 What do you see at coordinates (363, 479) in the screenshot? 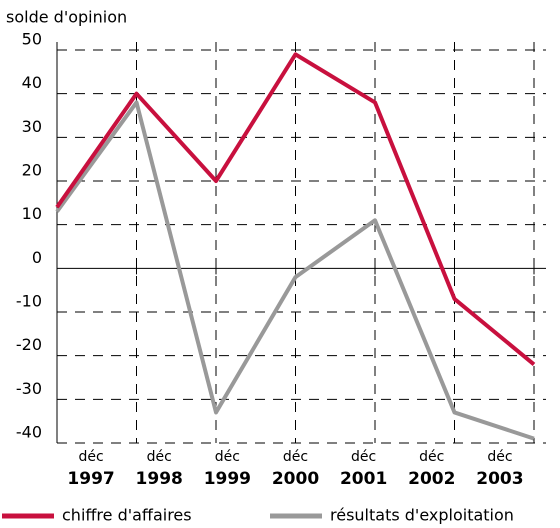
I see `x-tick-label: 2001` at bounding box center [363, 479].